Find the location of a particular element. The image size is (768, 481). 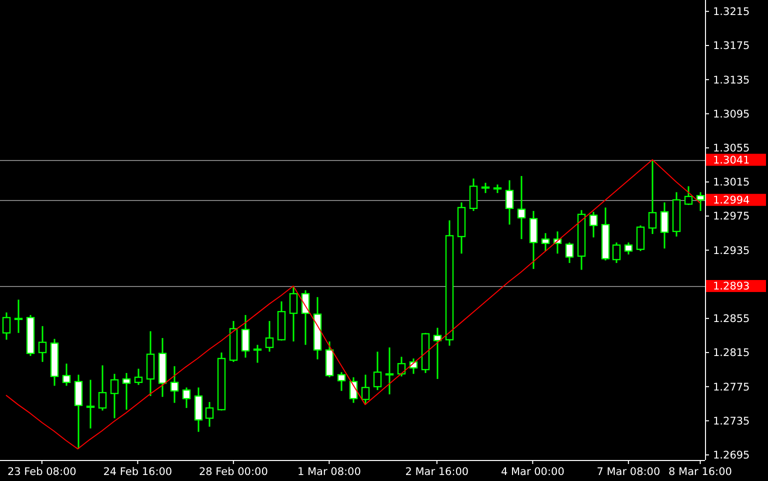

x-tick-label: 2 Mar 16:00 is located at coordinates (437, 472).